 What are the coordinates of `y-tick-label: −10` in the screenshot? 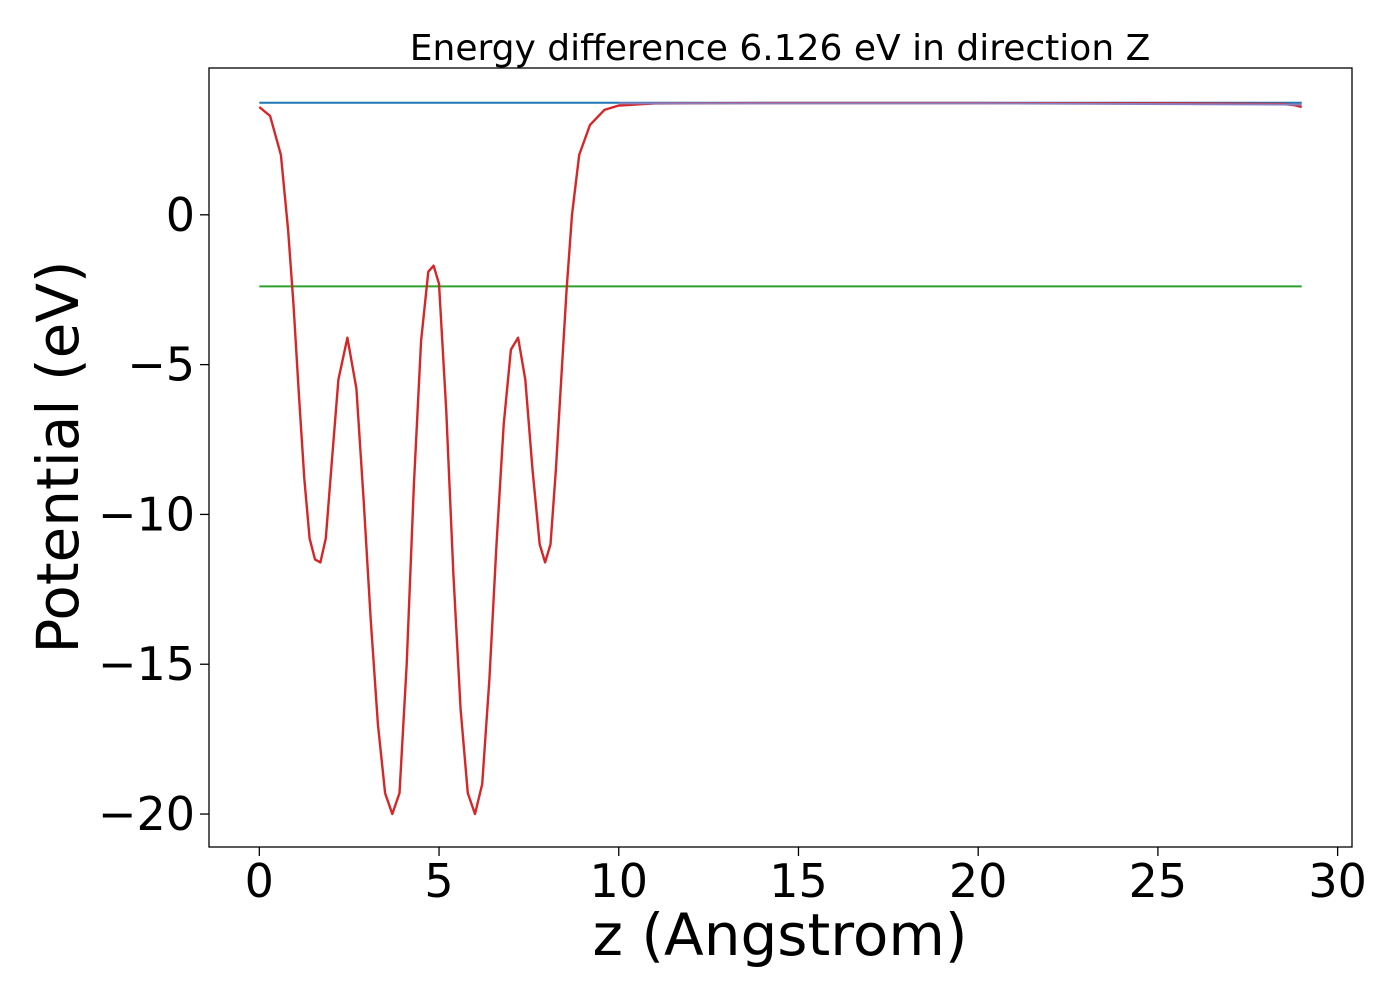 It's located at (146, 514).